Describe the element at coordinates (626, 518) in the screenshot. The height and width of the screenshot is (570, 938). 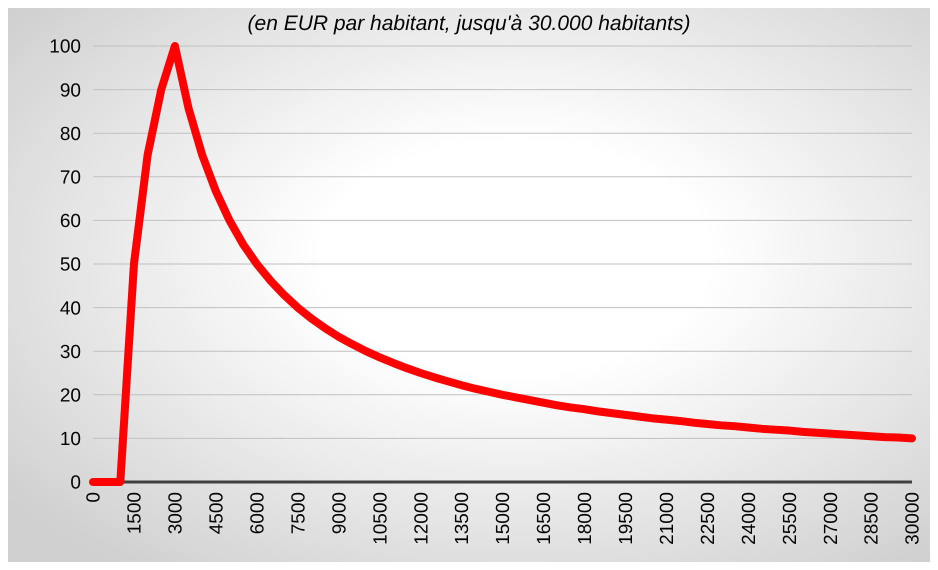
I see `x-tick-label: 19500` at that location.